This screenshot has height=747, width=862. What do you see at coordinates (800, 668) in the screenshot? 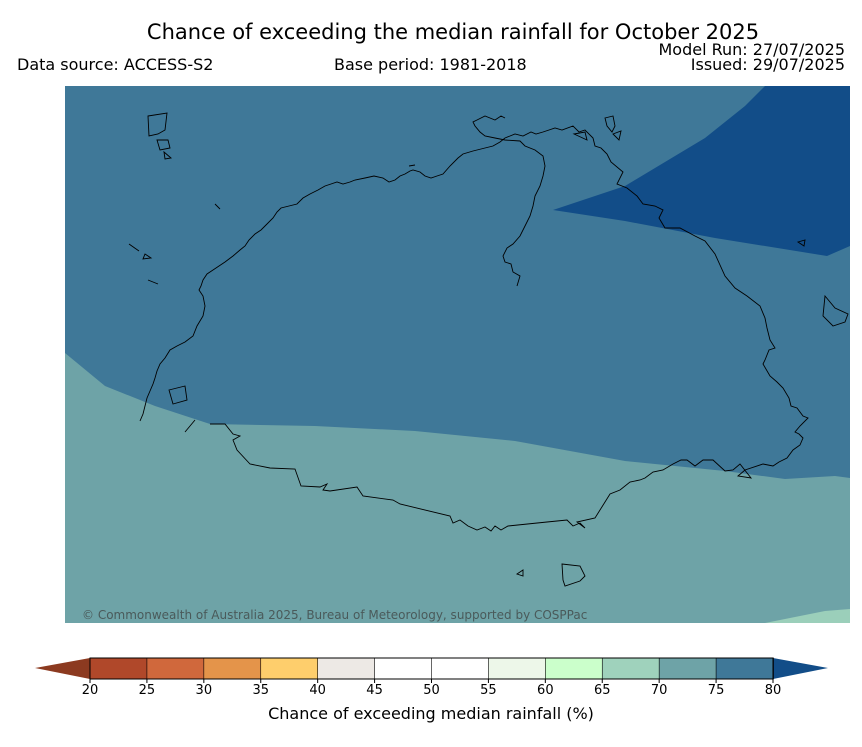
I see `colorbar-extend-high` at bounding box center [800, 668].